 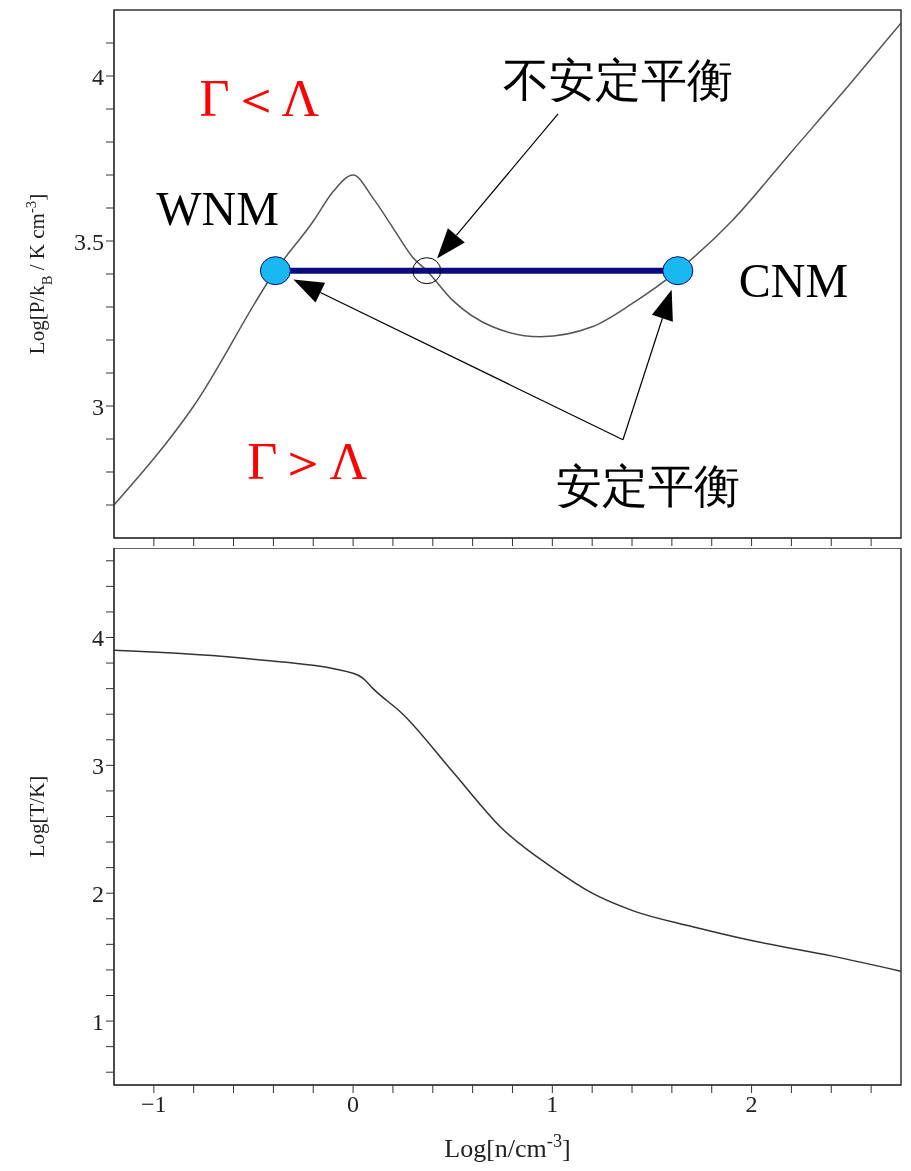 What do you see at coordinates (793, 281) in the screenshot?
I see `annotation: CNM` at bounding box center [793, 281].